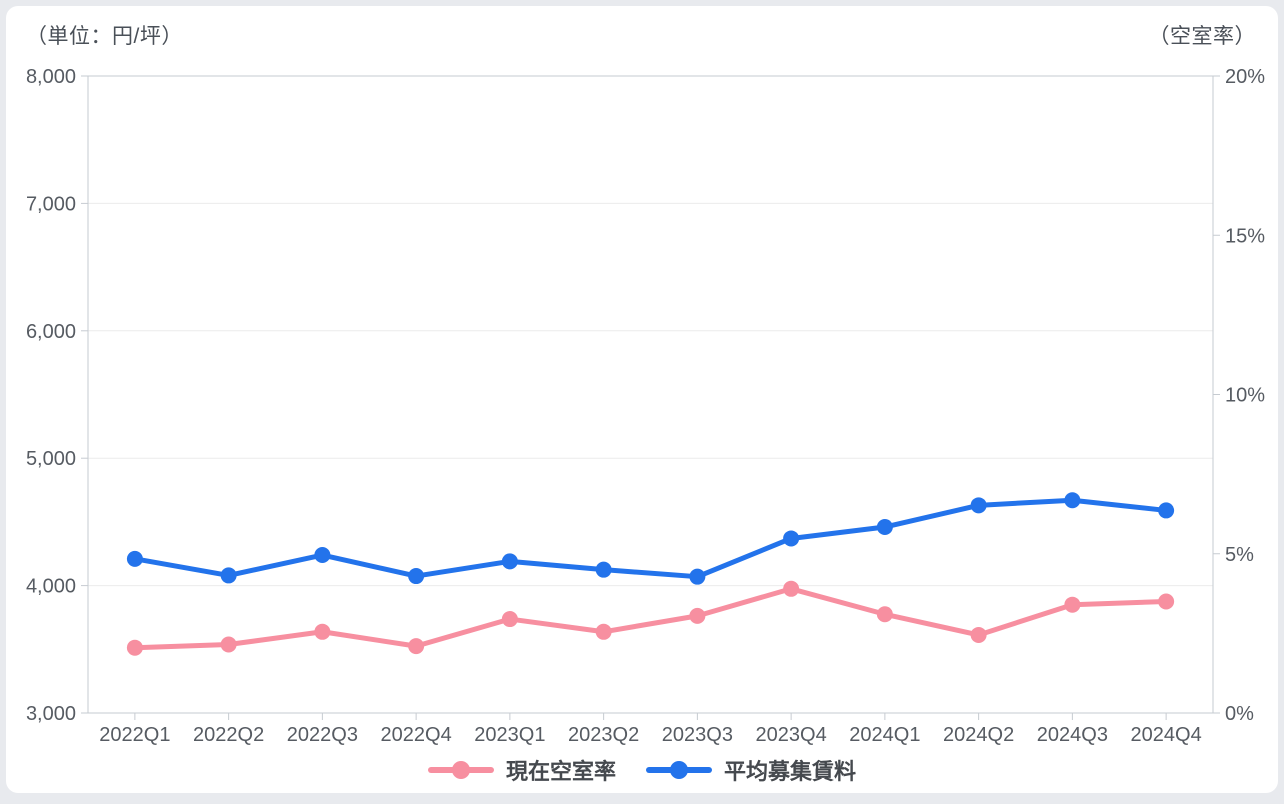 The image size is (1284, 804). I want to click on right-axis-unit-label: （空室率）, so click(1202, 36).